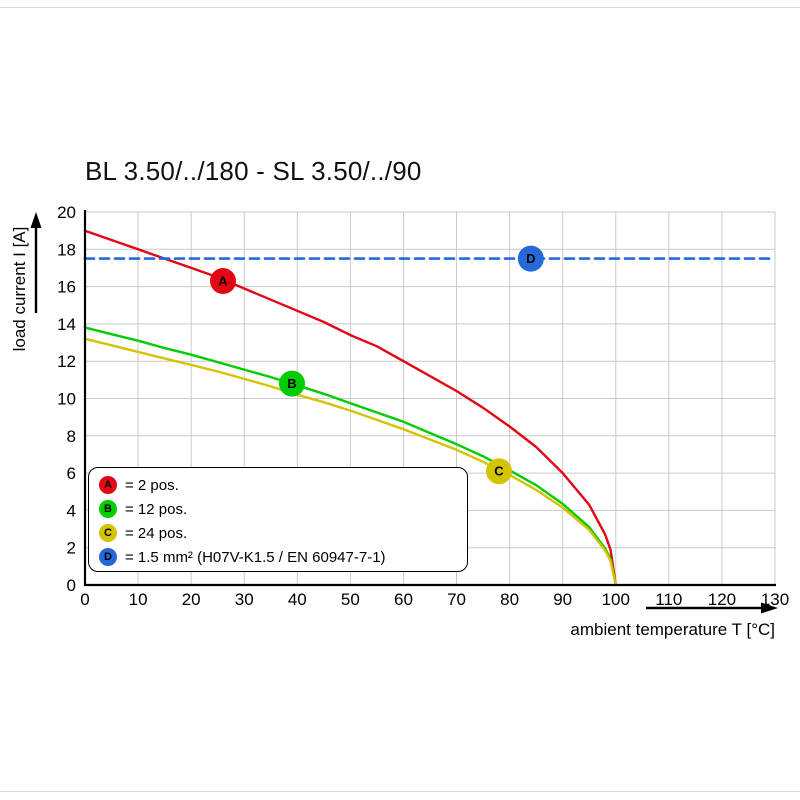  Describe the element at coordinates (456, 599) in the screenshot. I see `x-tick-label: 70` at that location.